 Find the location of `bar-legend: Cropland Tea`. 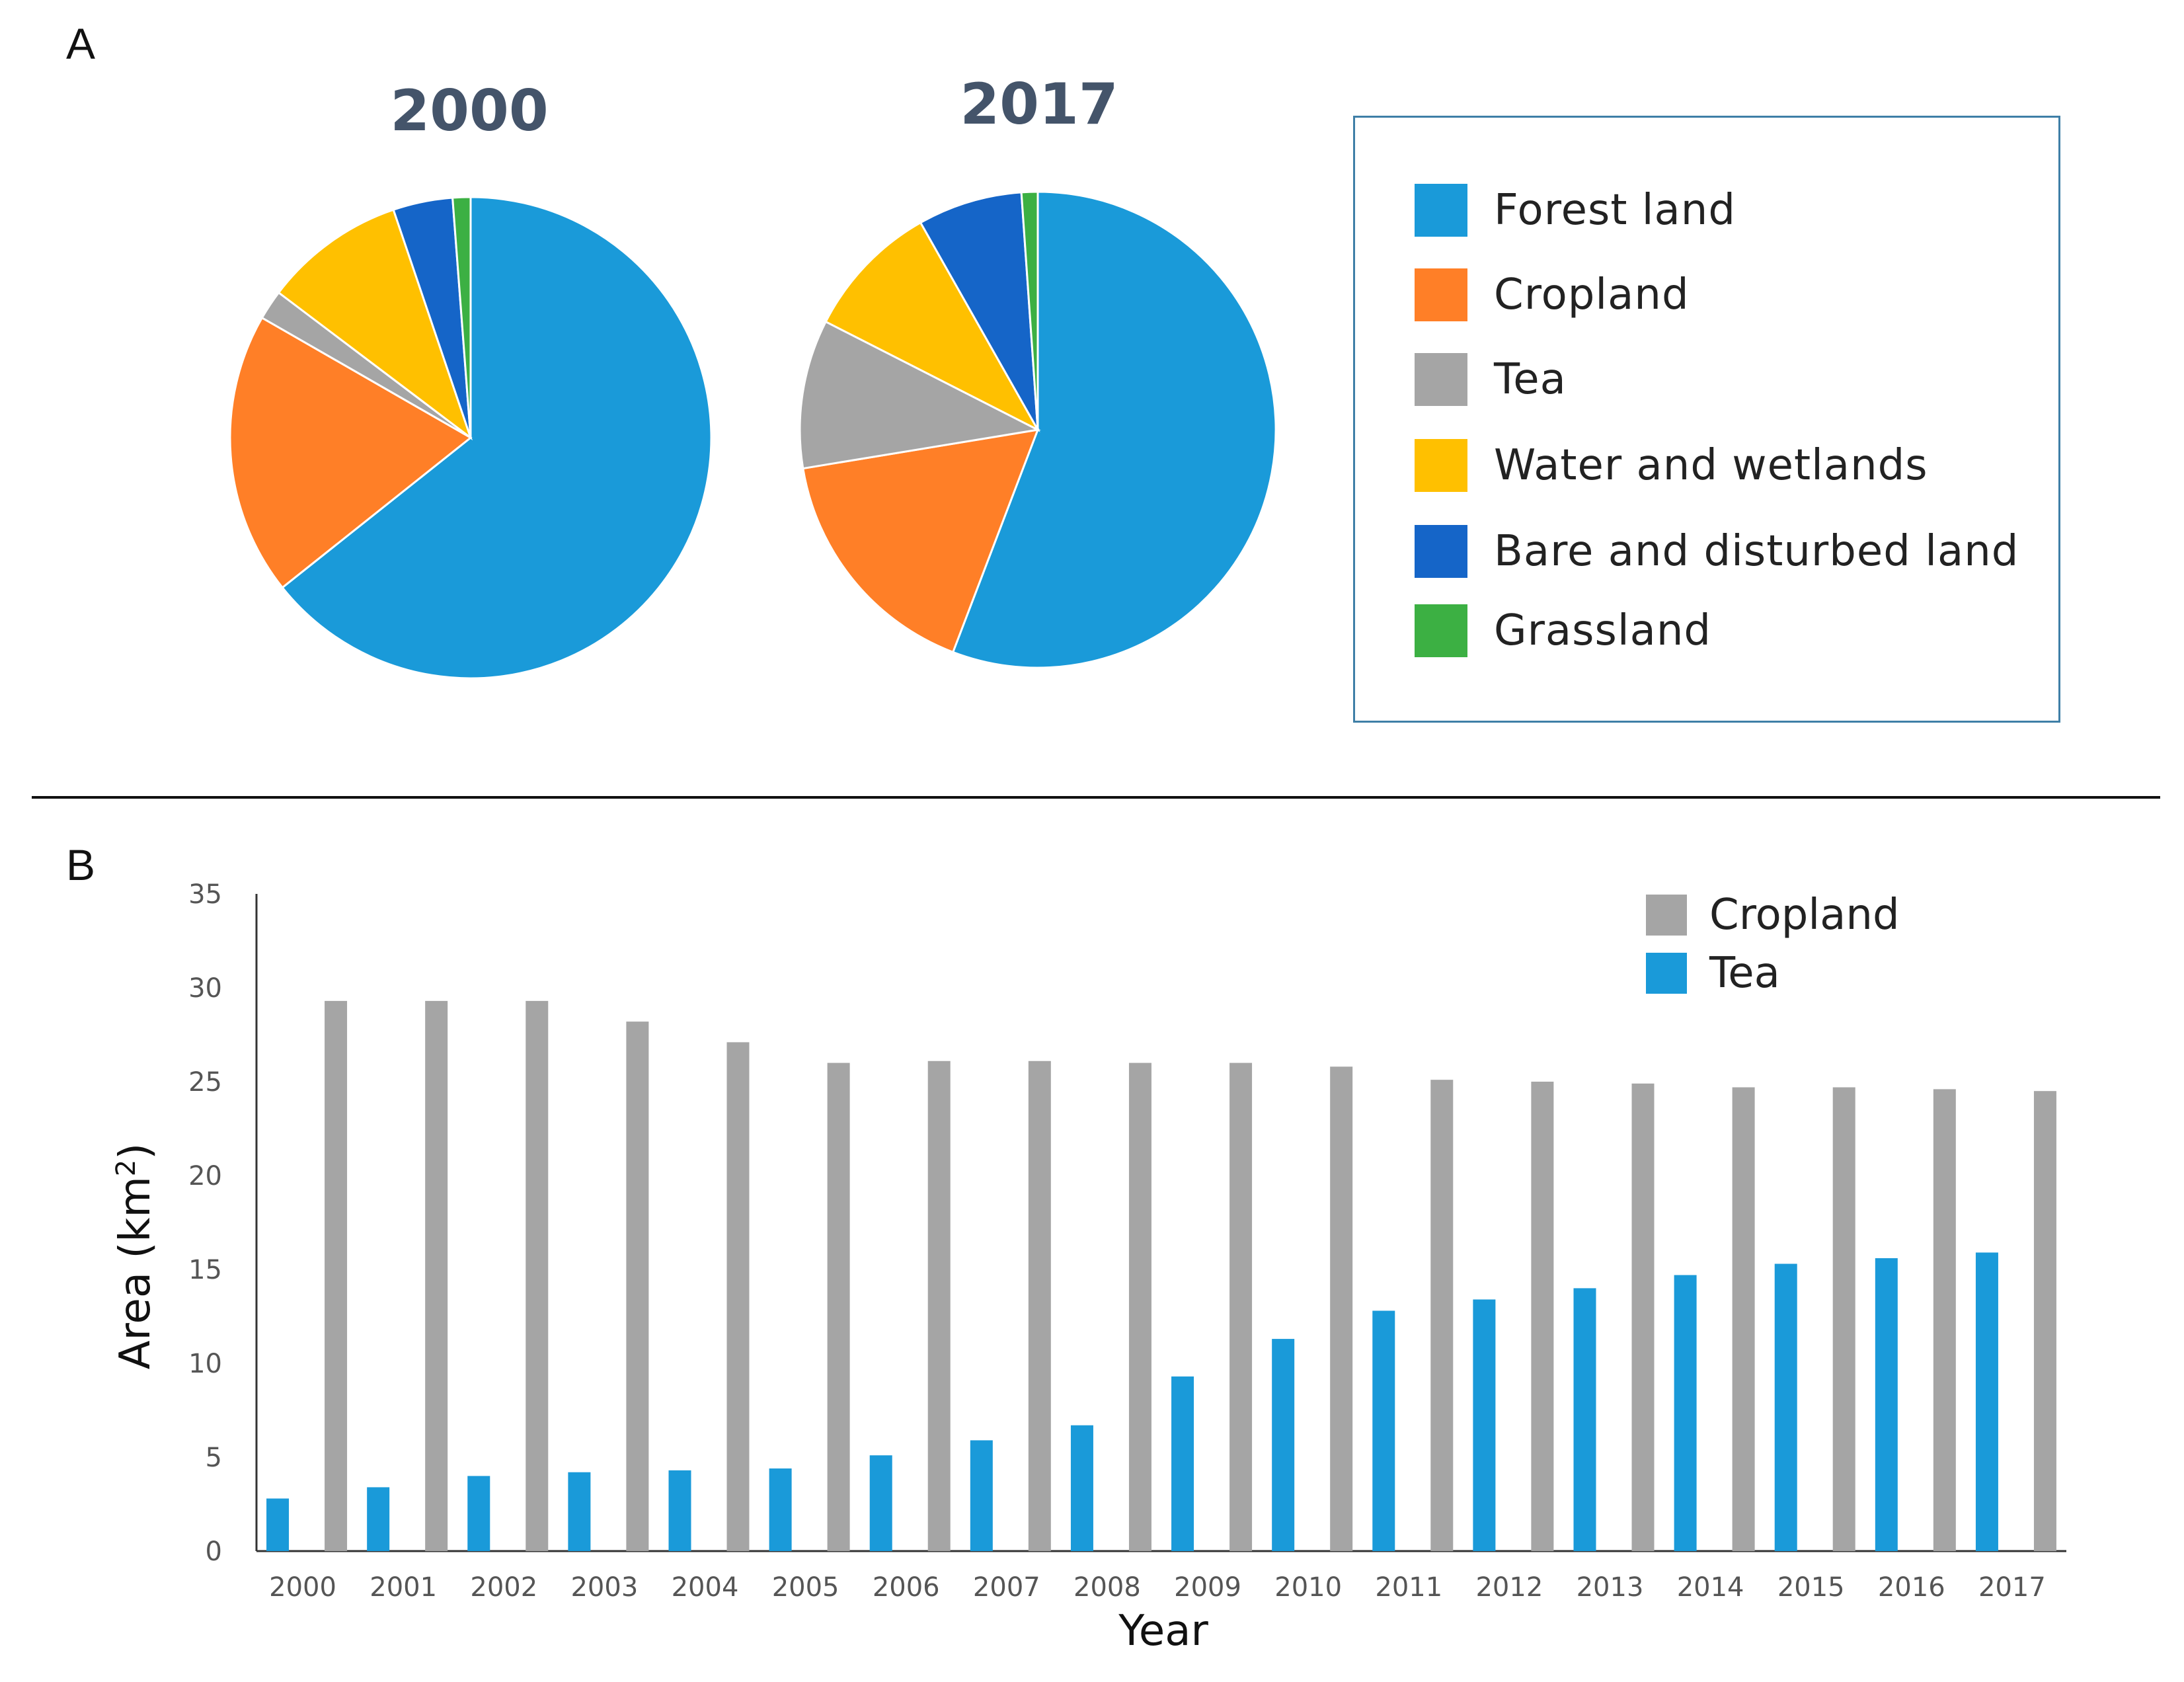

bar-legend: Cropland Tea is located at coordinates (1773, 944).